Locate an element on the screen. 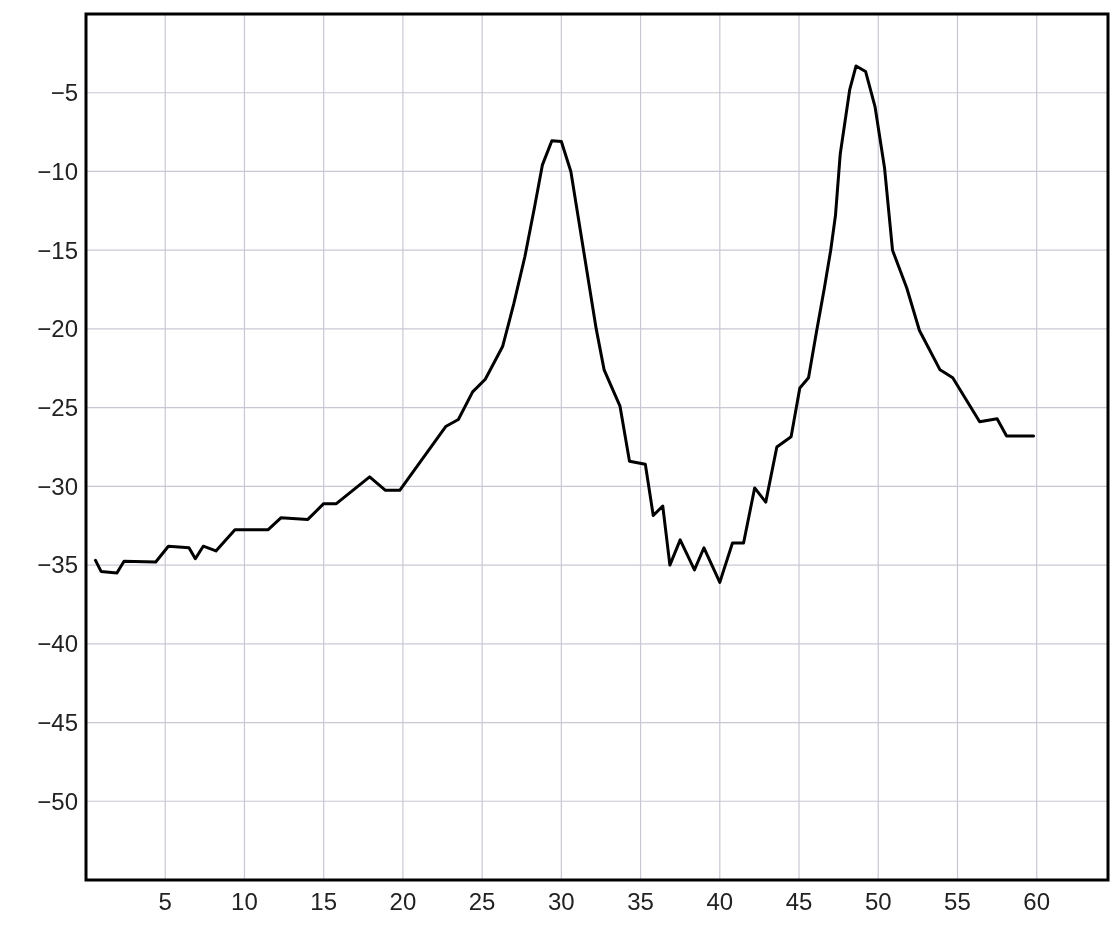  y-tick-label: −45 is located at coordinates (57, 722).